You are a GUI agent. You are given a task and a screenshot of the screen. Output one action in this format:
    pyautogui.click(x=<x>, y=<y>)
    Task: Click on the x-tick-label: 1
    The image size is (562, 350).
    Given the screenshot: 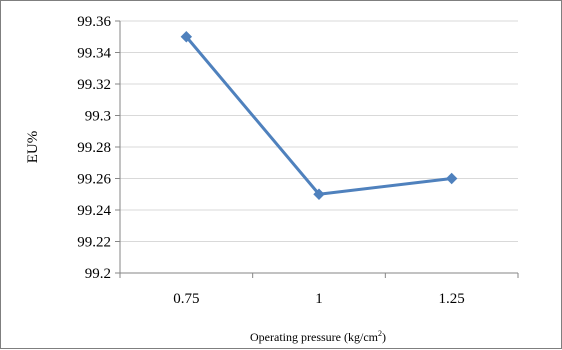 What is the action you would take?
    pyautogui.click(x=319, y=299)
    